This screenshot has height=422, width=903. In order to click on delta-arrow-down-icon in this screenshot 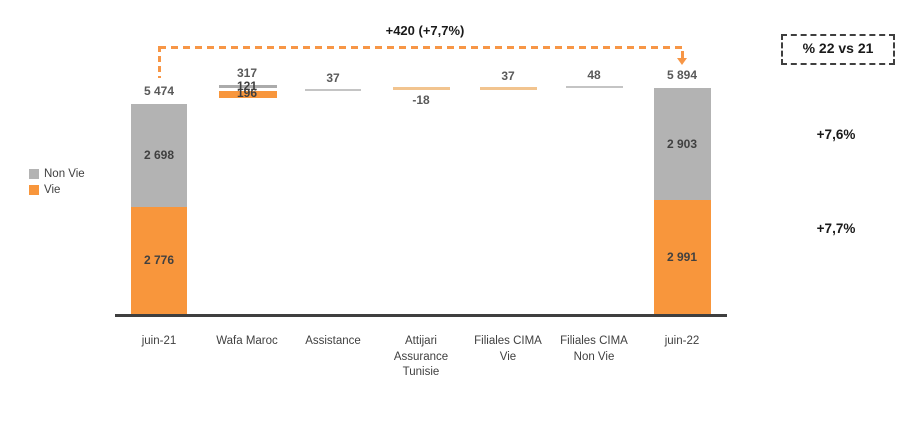, I will do `click(682, 61)`.